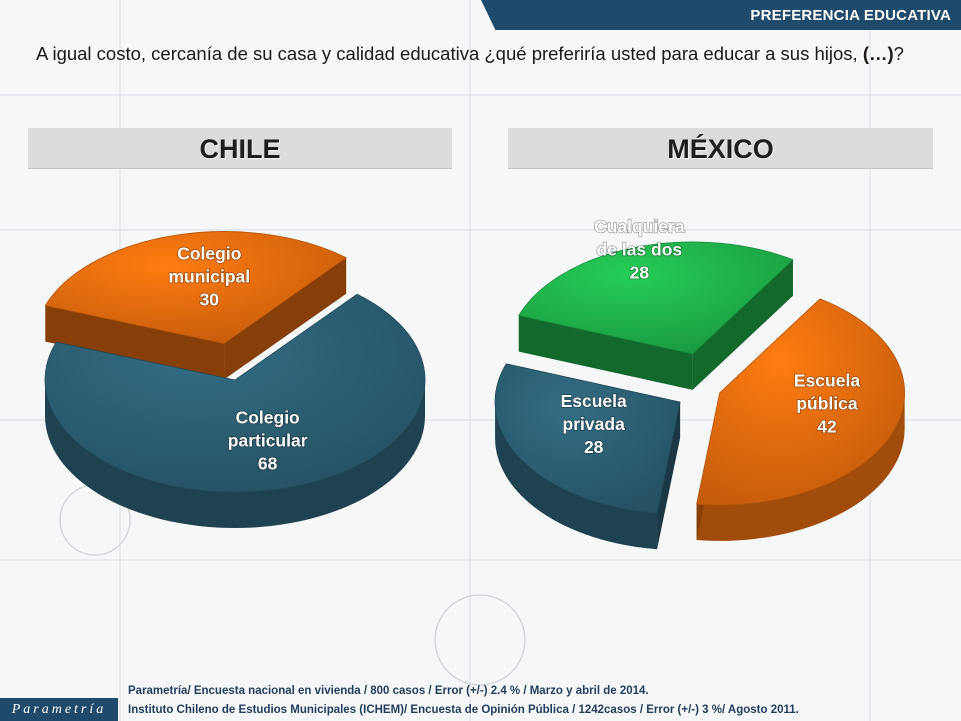 This screenshot has height=721, width=961. What do you see at coordinates (59, 709) in the screenshot?
I see `parametria-logo: Parametría` at bounding box center [59, 709].